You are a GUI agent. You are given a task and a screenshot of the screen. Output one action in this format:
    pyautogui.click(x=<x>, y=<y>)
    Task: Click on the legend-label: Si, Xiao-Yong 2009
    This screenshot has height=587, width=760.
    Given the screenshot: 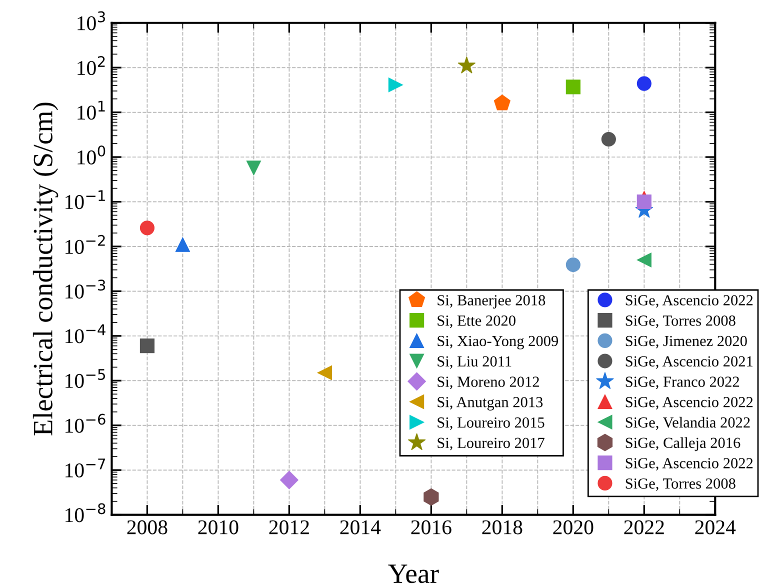 What is the action you would take?
    pyautogui.click(x=498, y=343)
    